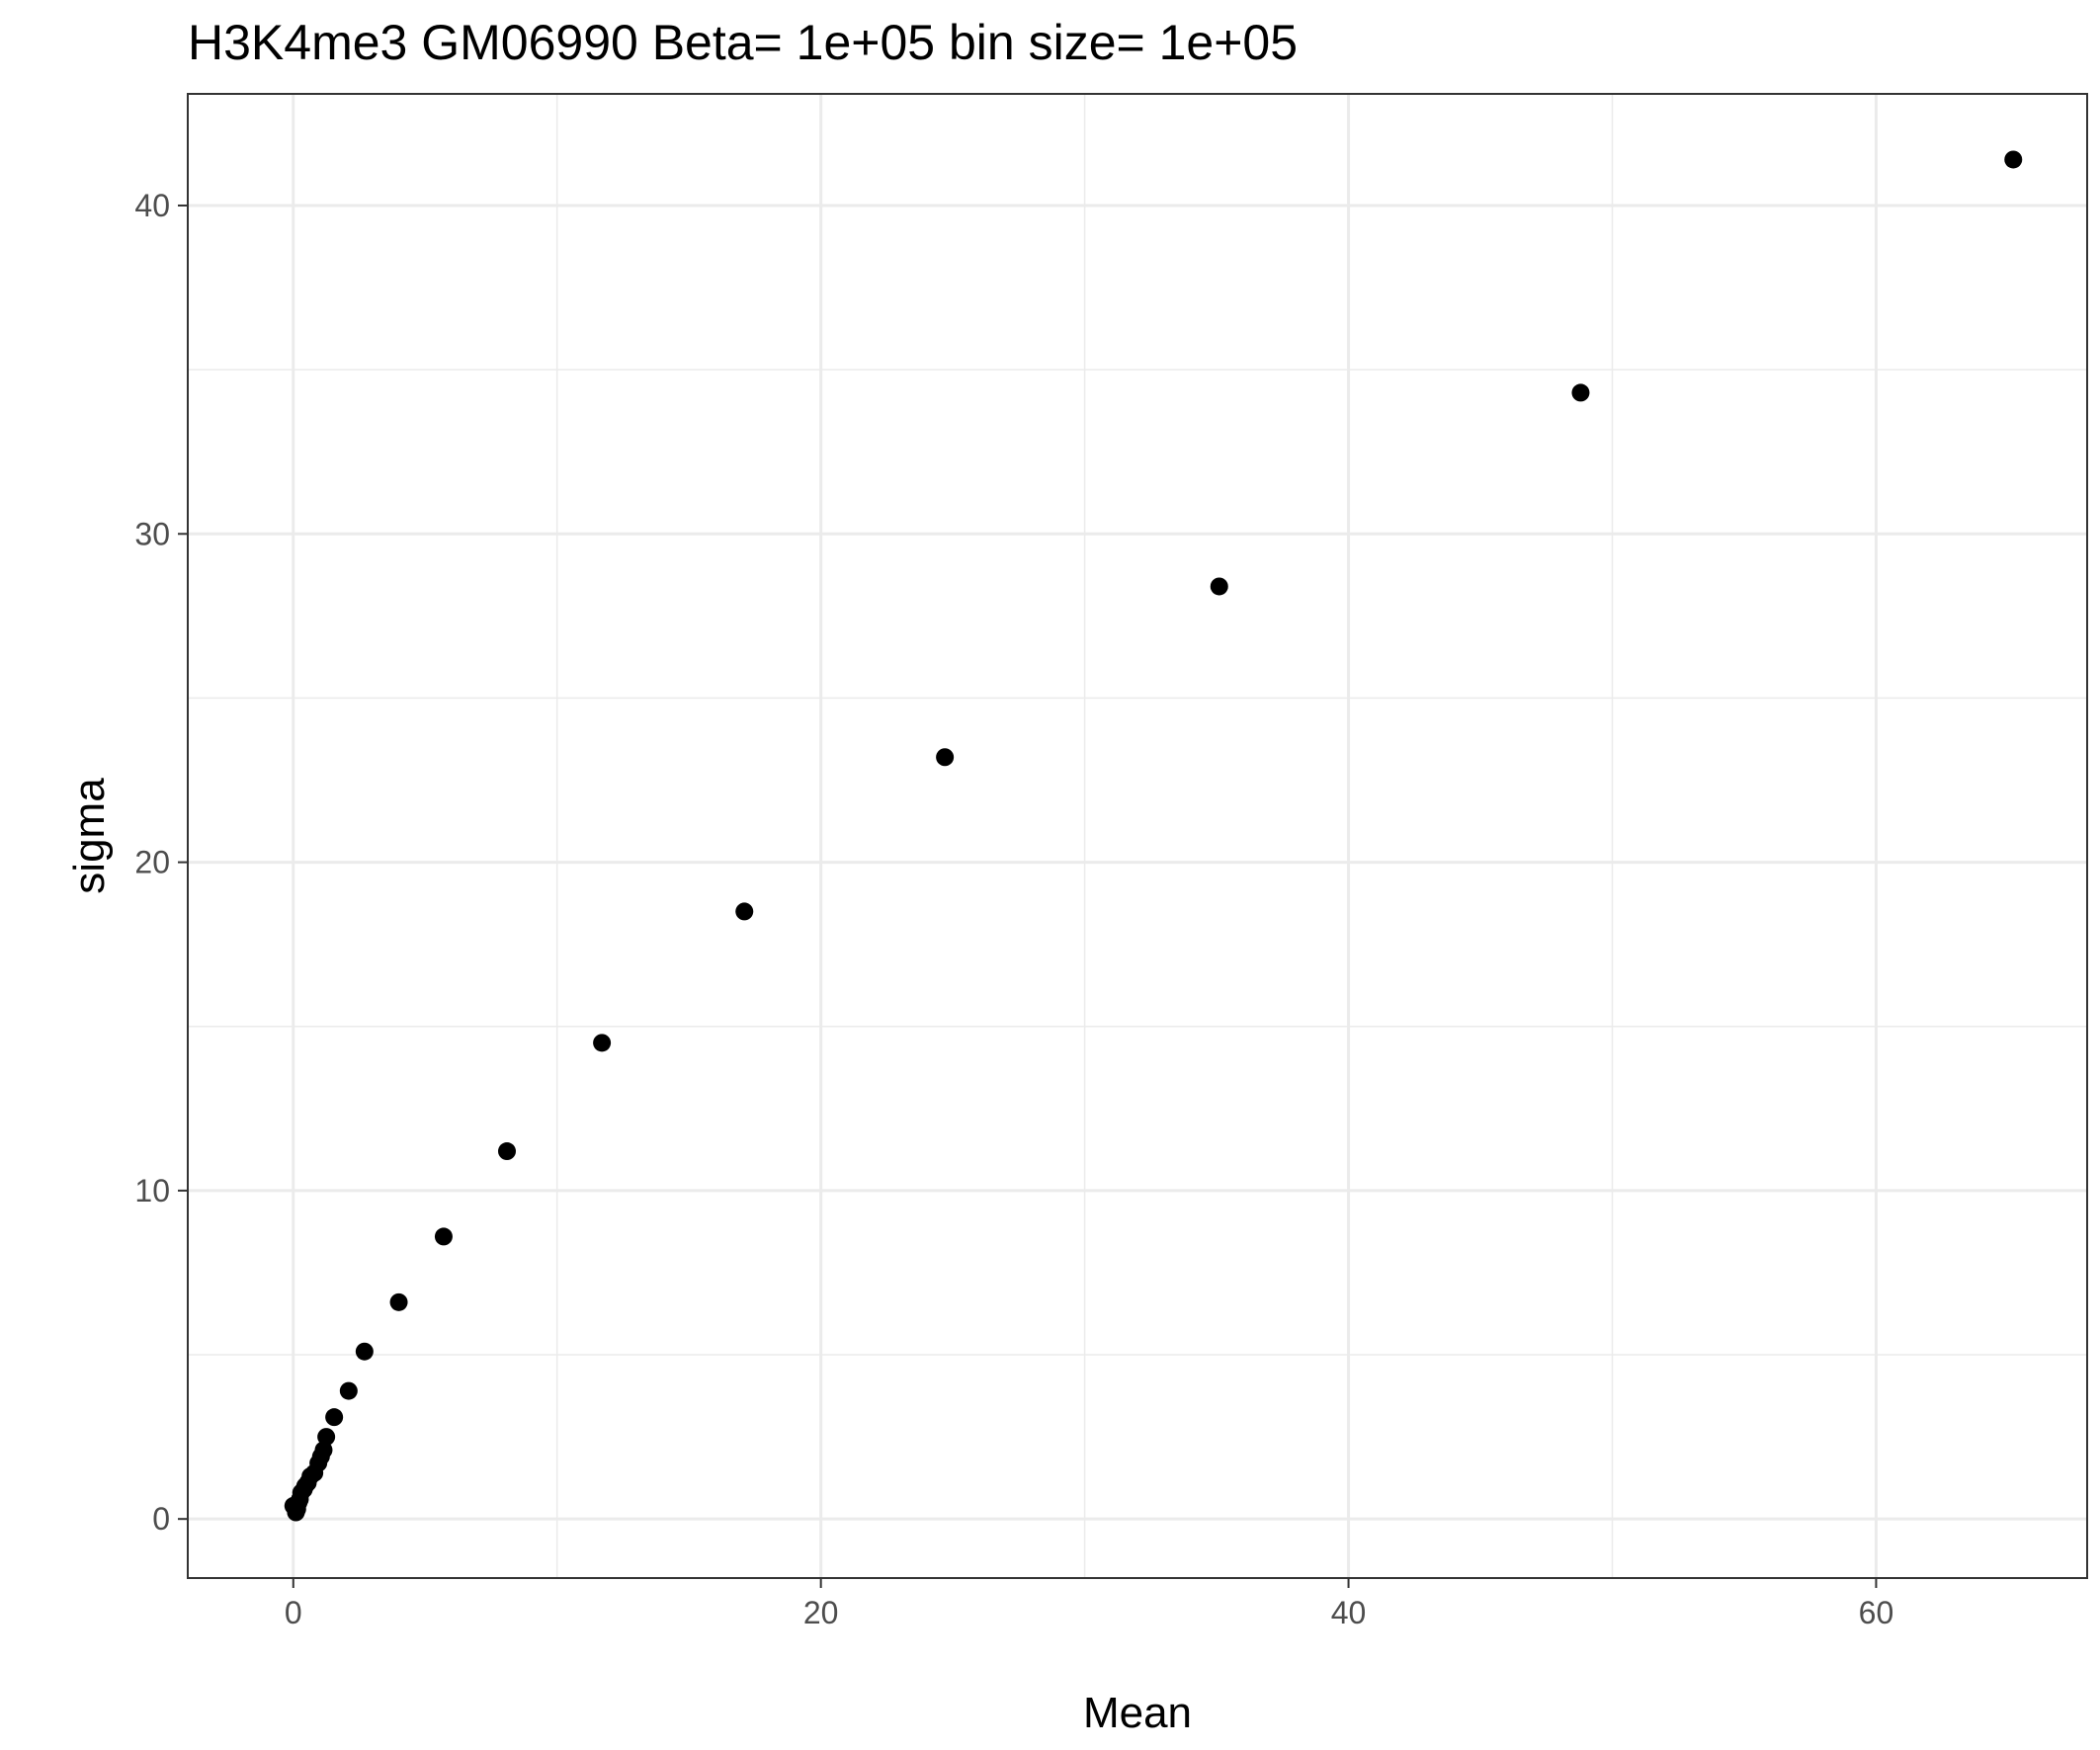 The height and width of the screenshot is (1750, 2100). I want to click on x-tick-label: 60, so click(1876, 1612).